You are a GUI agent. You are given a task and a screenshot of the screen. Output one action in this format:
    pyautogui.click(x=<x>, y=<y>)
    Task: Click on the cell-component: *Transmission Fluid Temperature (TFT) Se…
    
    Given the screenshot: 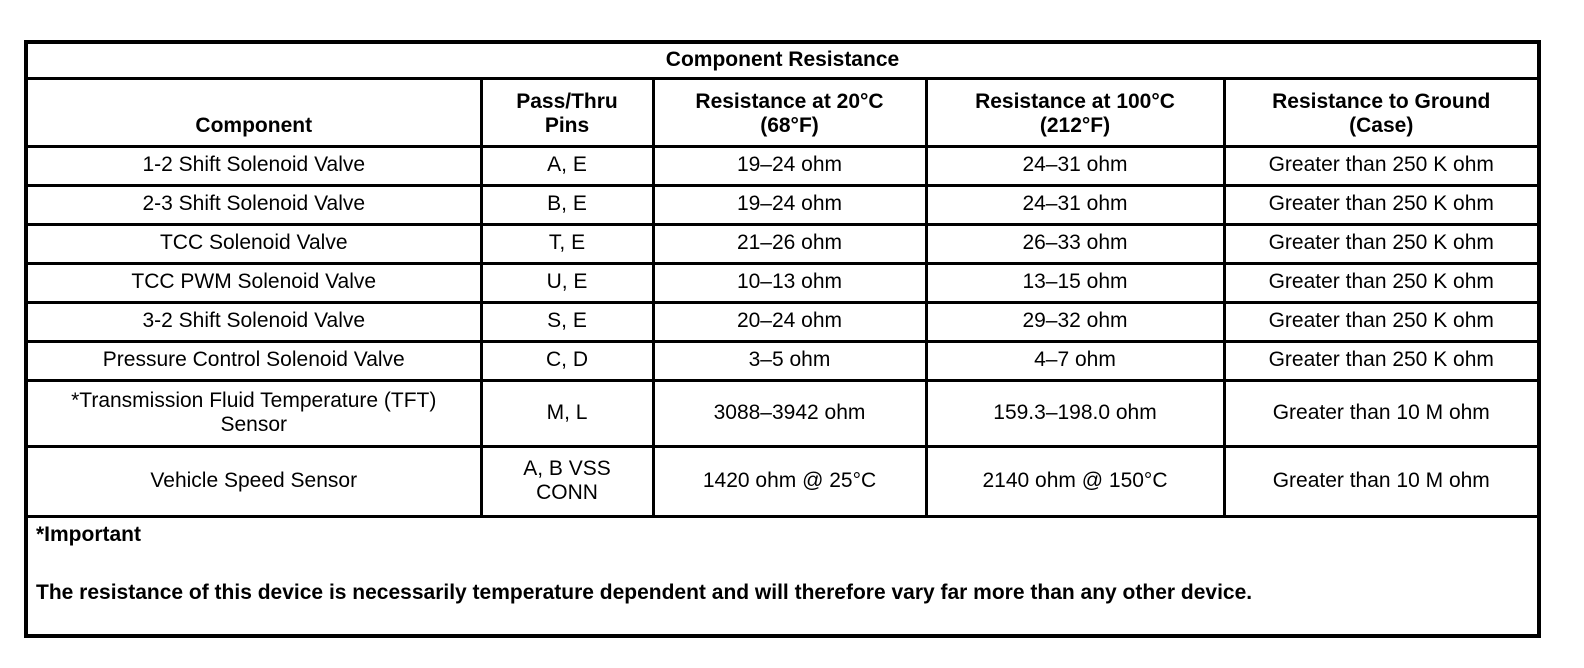 What is the action you would take?
    pyautogui.click(x=253, y=413)
    